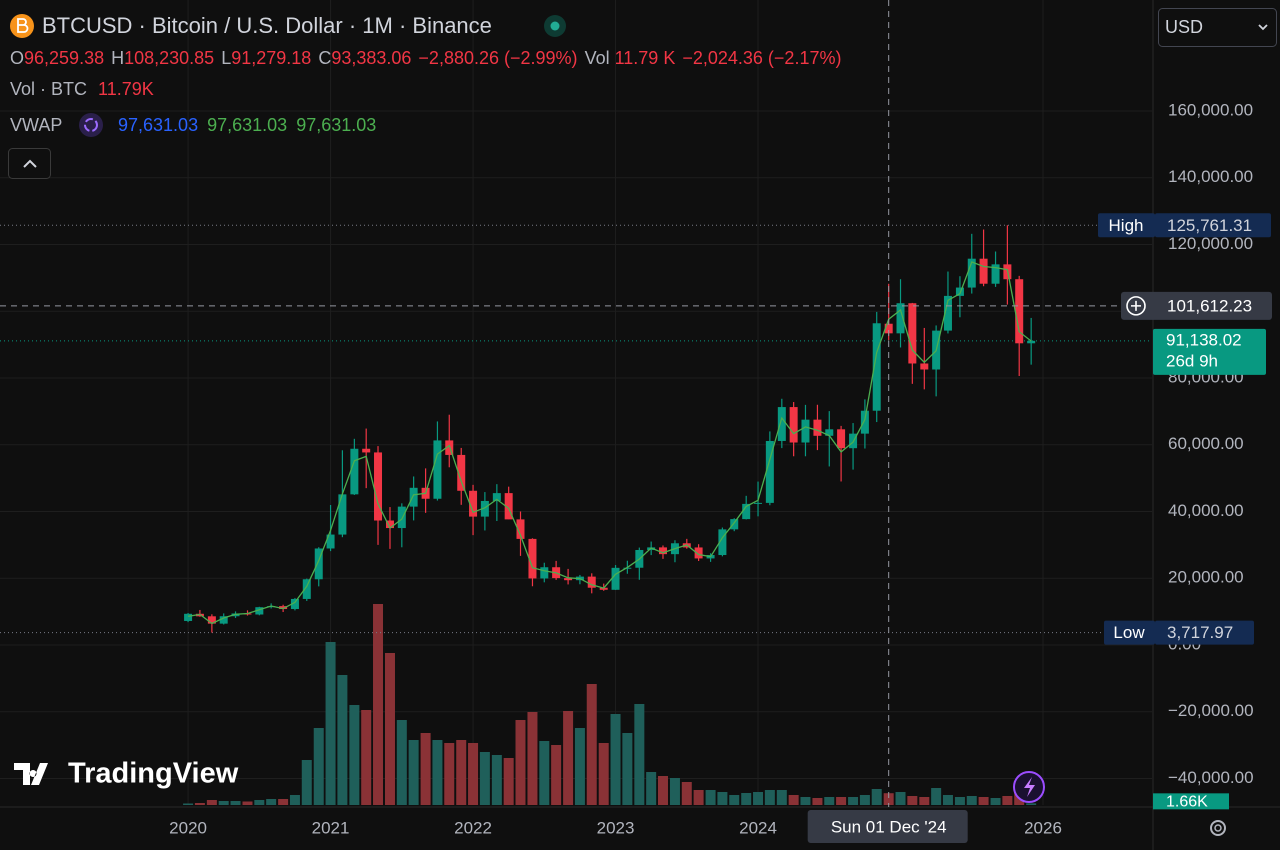 The image size is (1280, 850). I want to click on last-price-tag, so click(1209, 351).